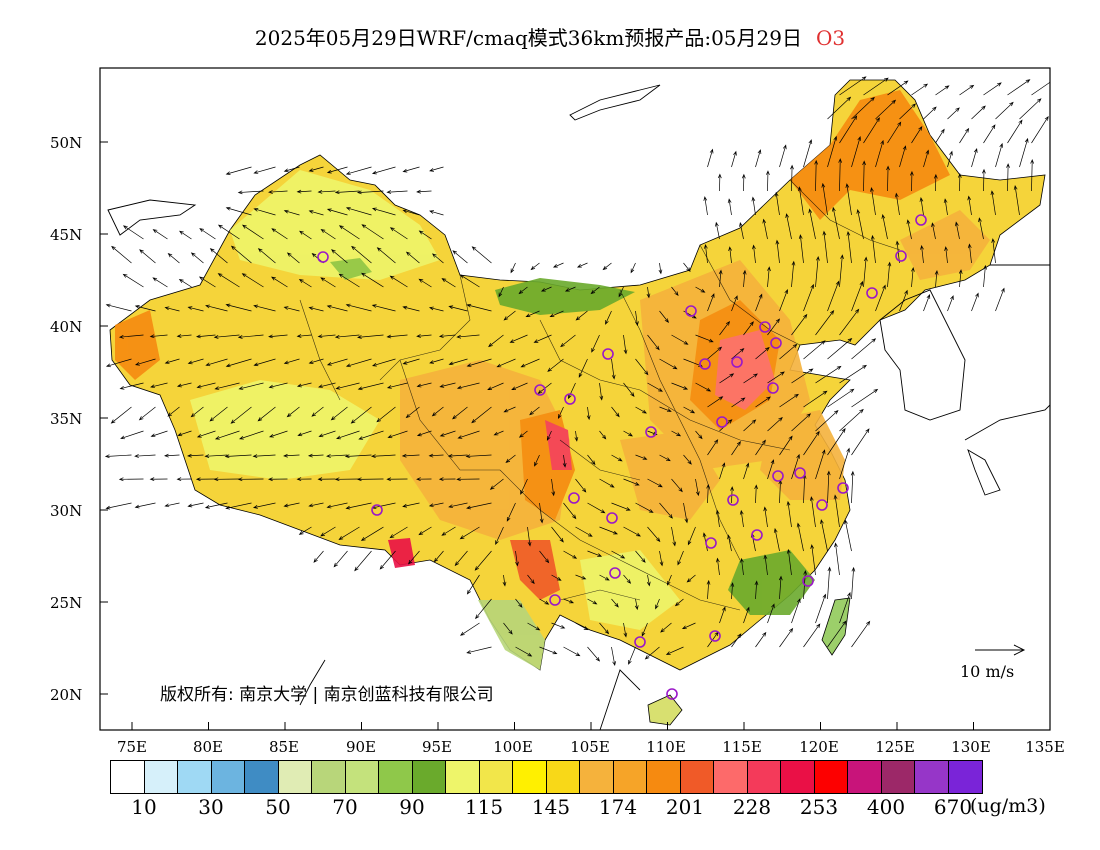  What do you see at coordinates (819, 807) in the screenshot?
I see `legend-tick-253: 253` at bounding box center [819, 807].